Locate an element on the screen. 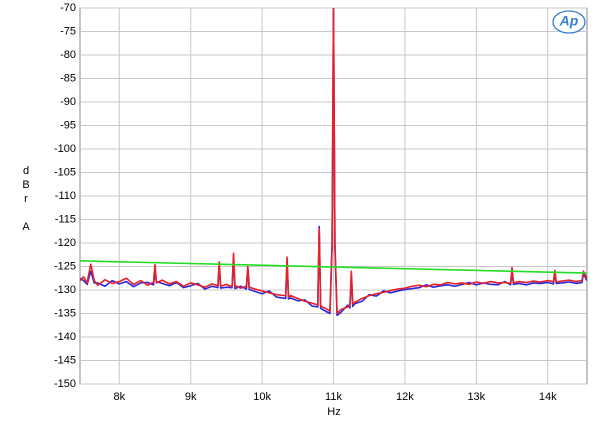  y-tick-label: -105 is located at coordinates (65, 172).